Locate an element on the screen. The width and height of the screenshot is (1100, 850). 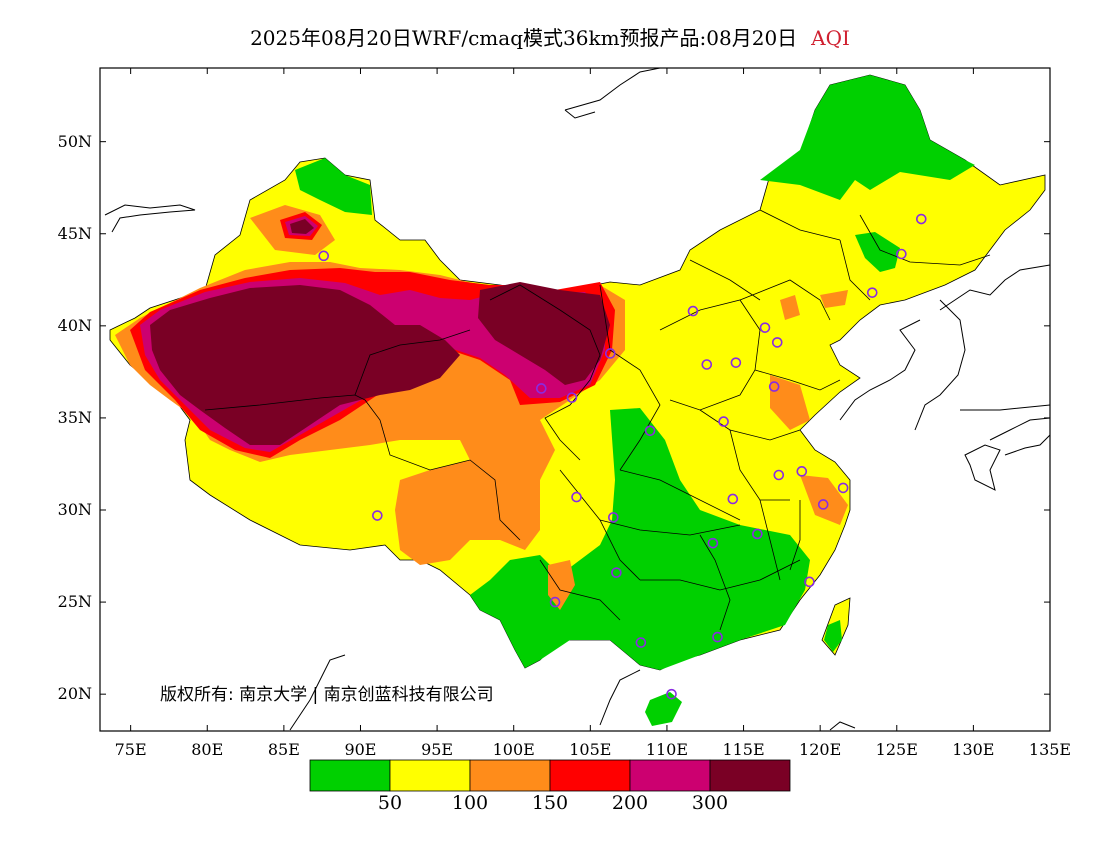
lat-tick-label: 45N is located at coordinates (74, 233).